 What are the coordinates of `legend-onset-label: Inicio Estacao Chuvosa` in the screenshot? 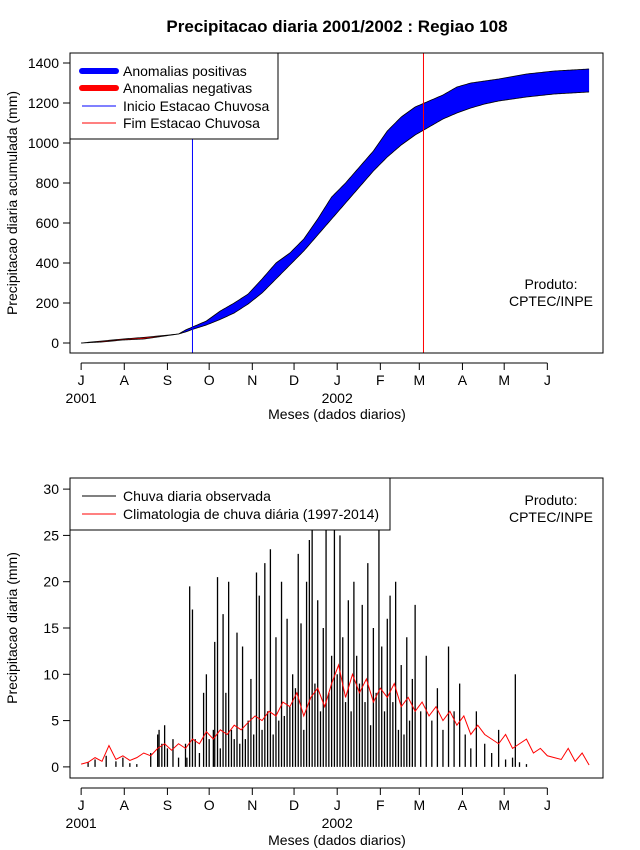 It's located at (196, 106).